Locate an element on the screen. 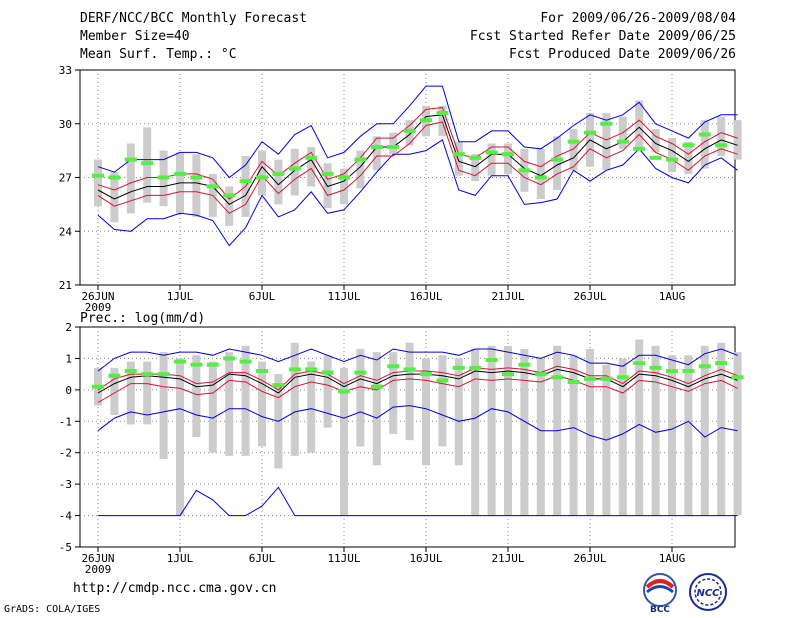 Image resolution: width=800 pixels, height=618 pixels. y-tick-label: 21 is located at coordinates (65, 285).